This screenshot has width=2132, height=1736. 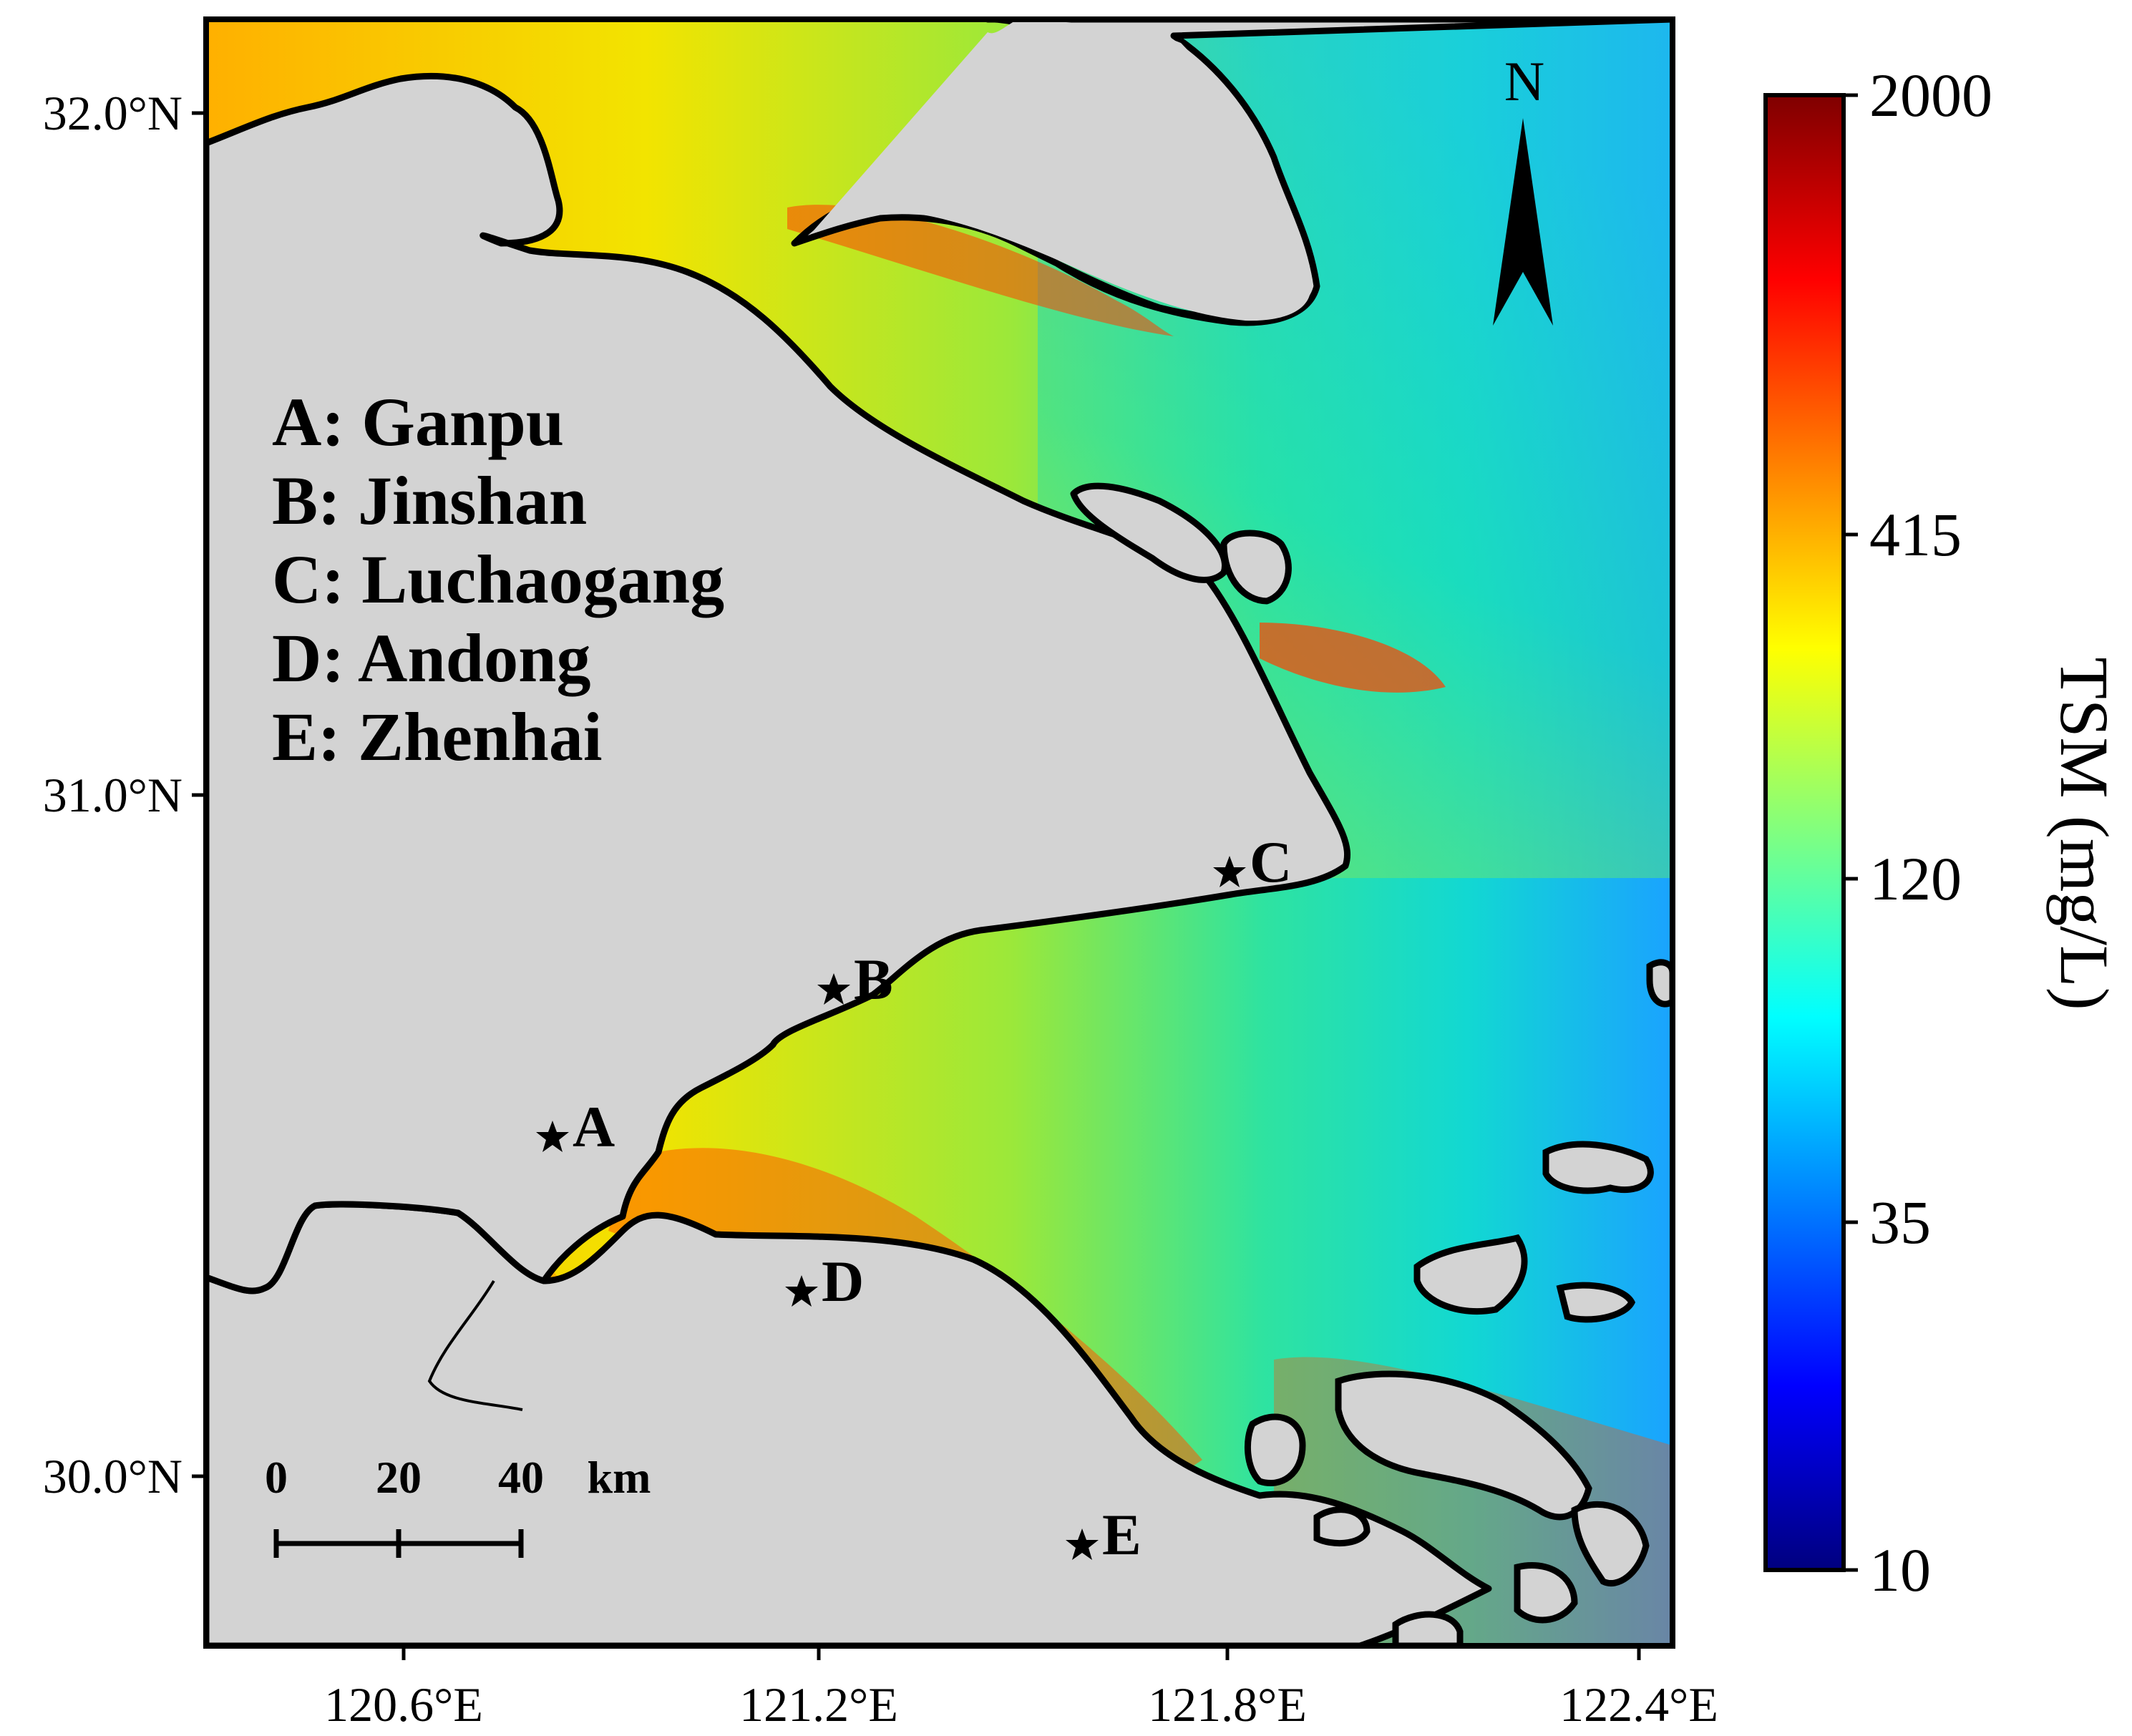 What do you see at coordinates (1470, 1275) in the screenshot?
I see `island-daishan` at bounding box center [1470, 1275].